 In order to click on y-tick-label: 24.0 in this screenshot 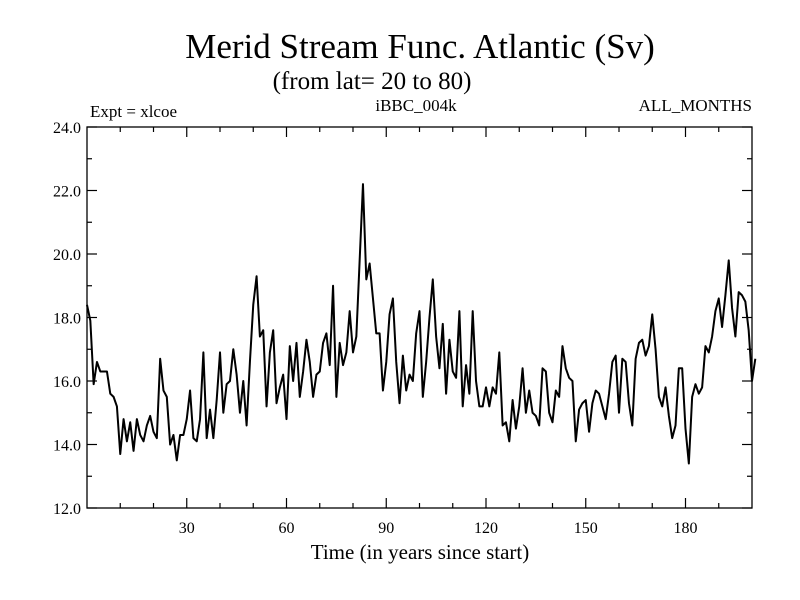, I will do `click(67, 128)`.